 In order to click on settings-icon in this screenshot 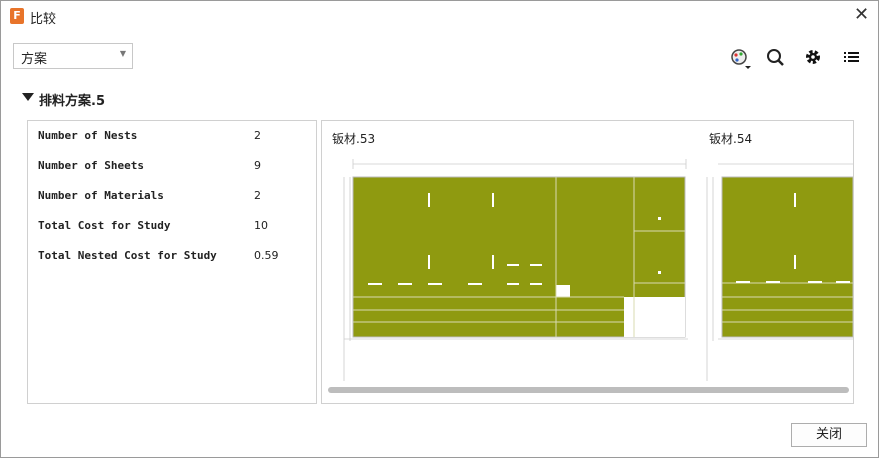, I will do `click(813, 57)`.